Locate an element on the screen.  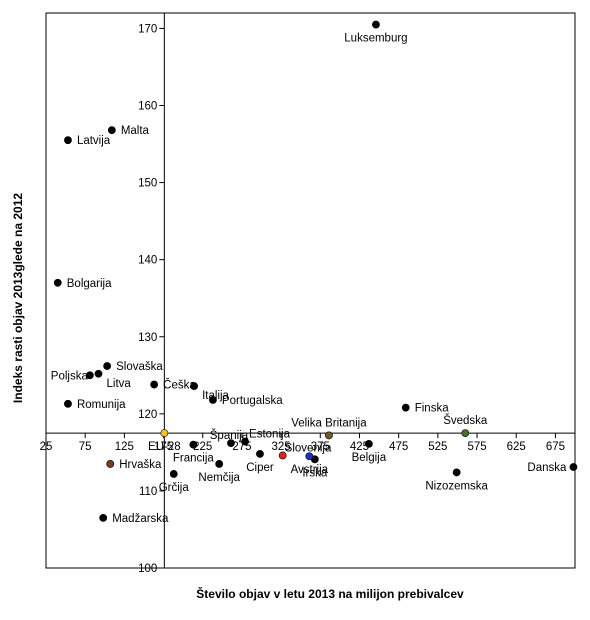
data-point-label: Nemčija is located at coordinates (219, 478).